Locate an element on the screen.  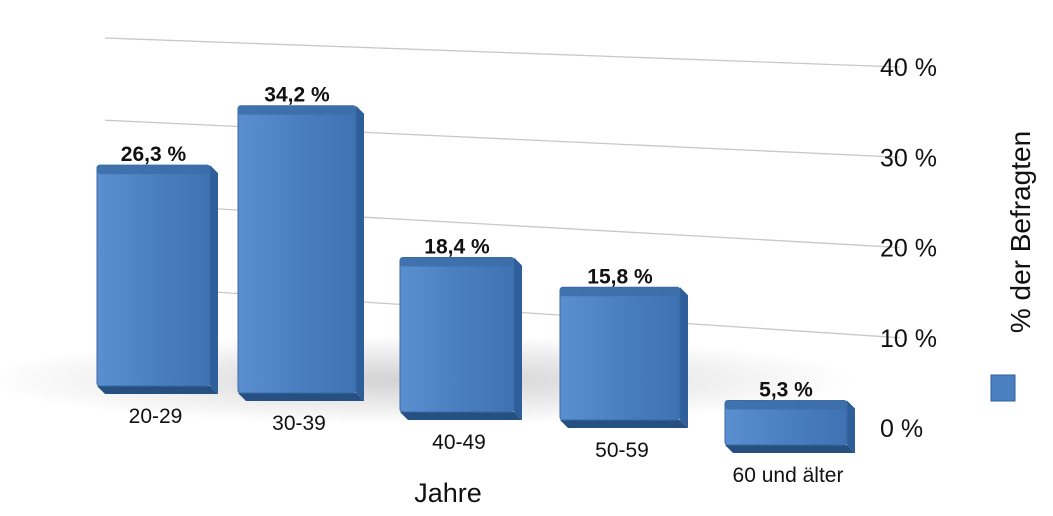
x-axis-label: Jahre is located at coordinates (448, 493).